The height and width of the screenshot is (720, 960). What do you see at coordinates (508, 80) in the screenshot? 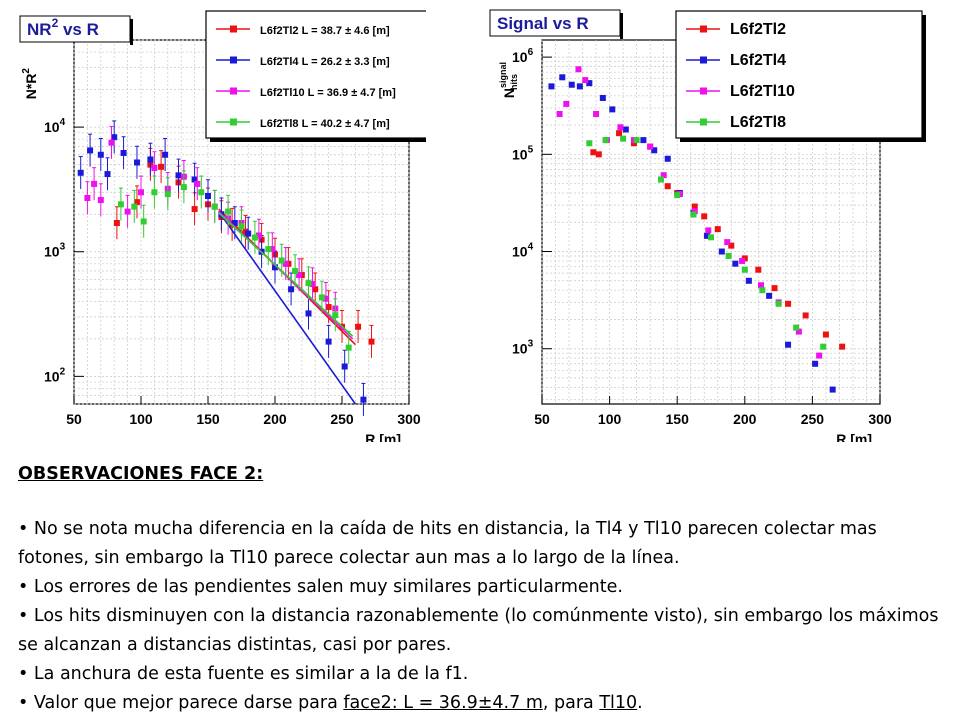
I see `y-axis-label-text: Nsignalhits` at bounding box center [508, 80].